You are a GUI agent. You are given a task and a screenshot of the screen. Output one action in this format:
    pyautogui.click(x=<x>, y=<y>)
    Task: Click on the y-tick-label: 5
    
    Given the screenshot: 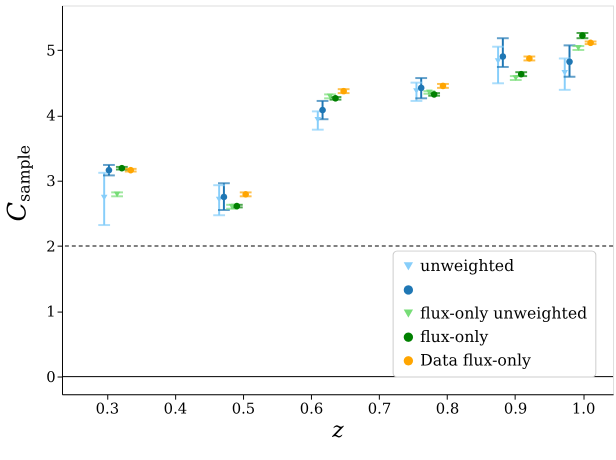 What is the action you would take?
    pyautogui.click(x=51, y=51)
    